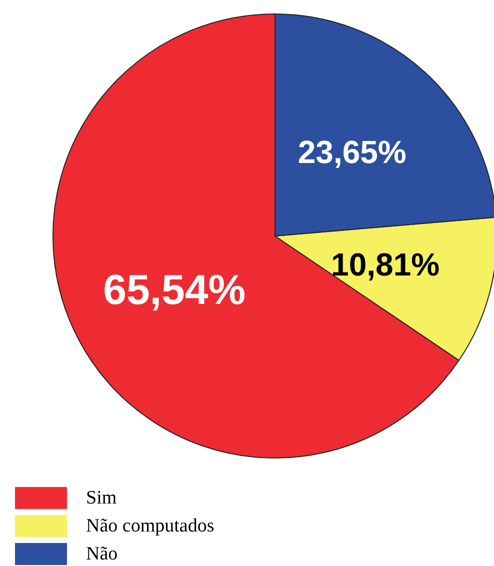 The image size is (494, 566). I want to click on legend-label: Não computados, so click(150, 526).